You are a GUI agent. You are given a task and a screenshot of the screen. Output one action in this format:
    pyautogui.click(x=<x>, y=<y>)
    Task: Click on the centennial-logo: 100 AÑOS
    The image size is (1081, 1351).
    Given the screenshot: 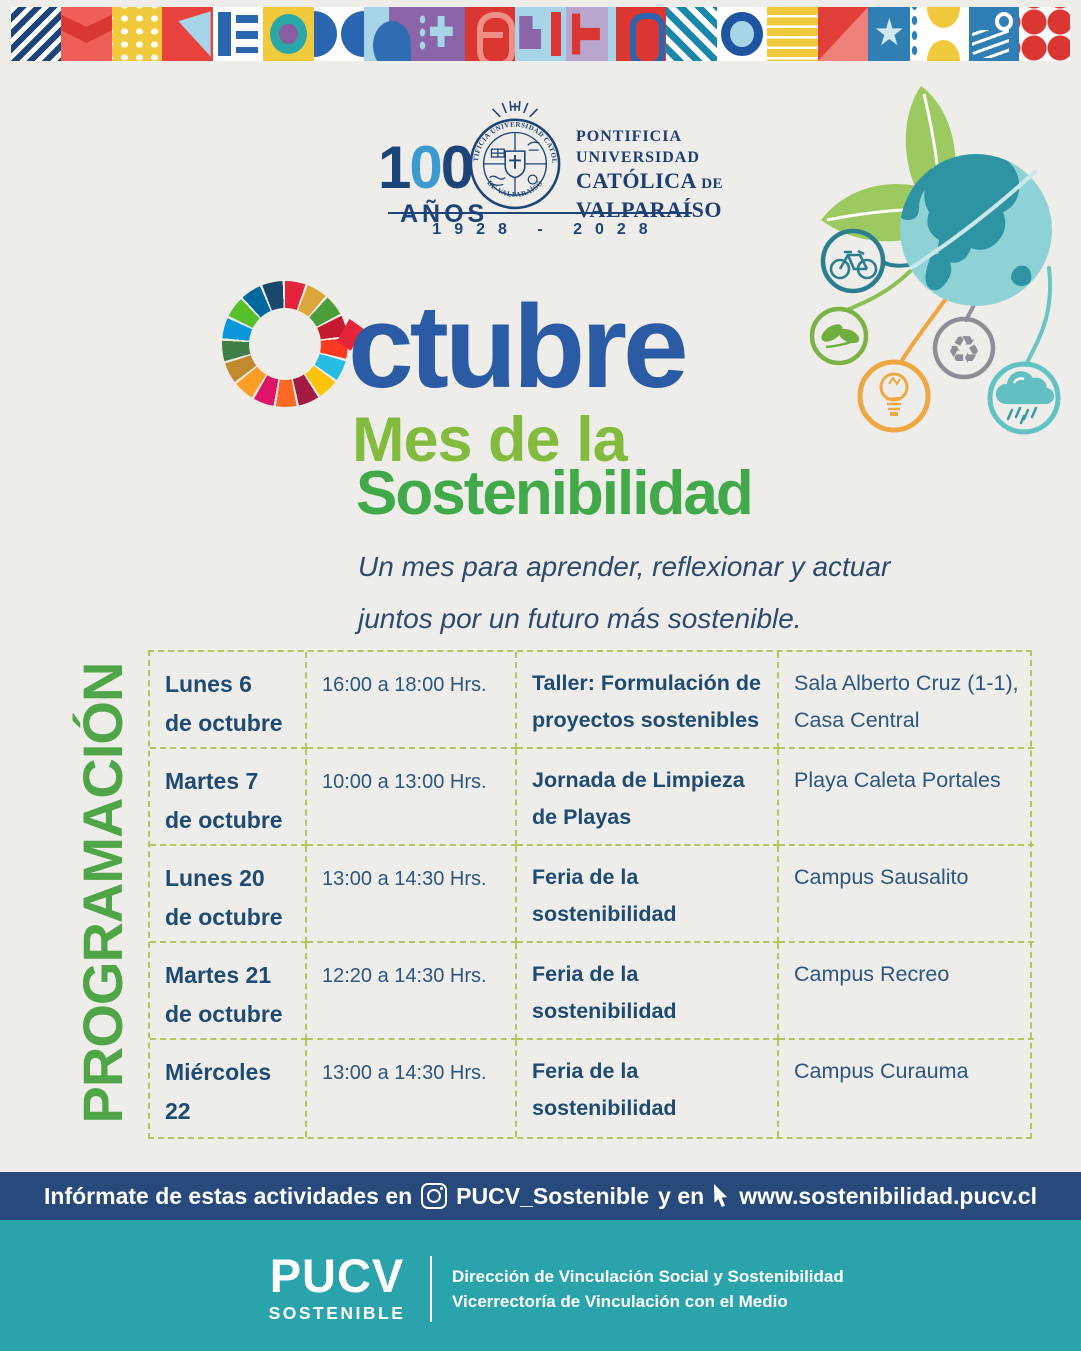 What is the action you would take?
    pyautogui.click(x=433, y=183)
    